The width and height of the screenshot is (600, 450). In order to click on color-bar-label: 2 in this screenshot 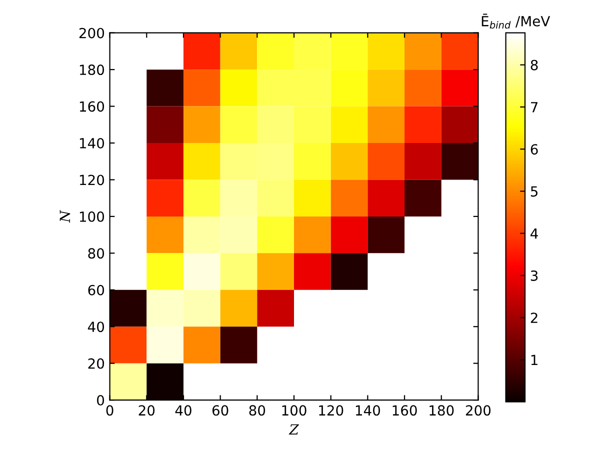, I will do `click(534, 317)`.